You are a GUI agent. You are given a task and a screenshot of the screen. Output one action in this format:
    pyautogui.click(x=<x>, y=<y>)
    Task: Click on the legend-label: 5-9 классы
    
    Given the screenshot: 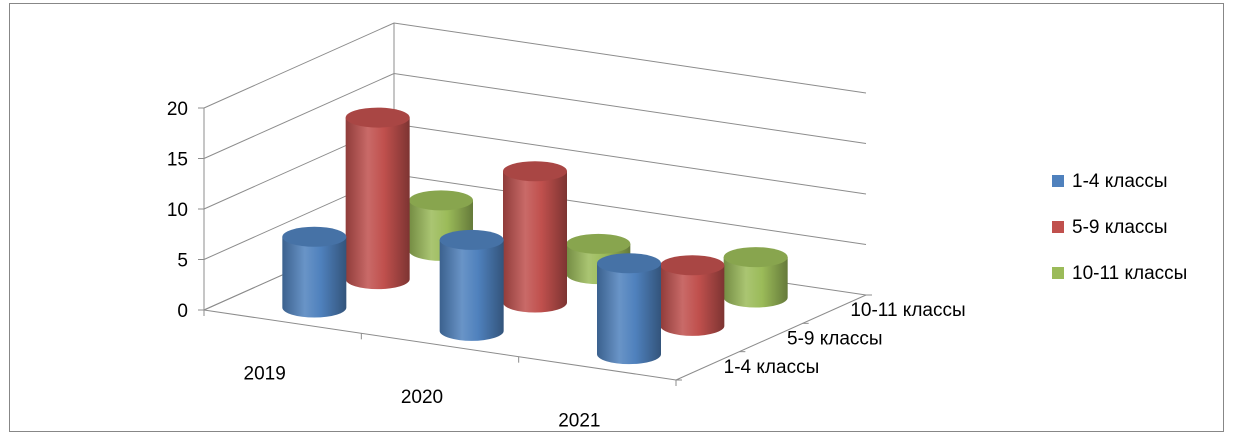 What is the action you would take?
    pyautogui.click(x=1120, y=227)
    